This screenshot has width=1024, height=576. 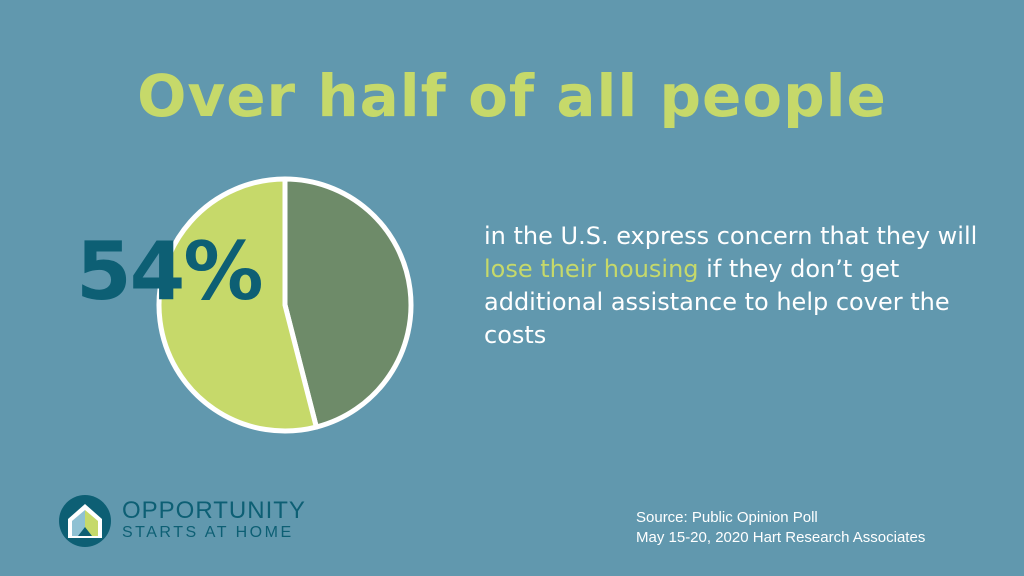 What do you see at coordinates (169, 271) in the screenshot?
I see `percentage-label: 54%` at bounding box center [169, 271].